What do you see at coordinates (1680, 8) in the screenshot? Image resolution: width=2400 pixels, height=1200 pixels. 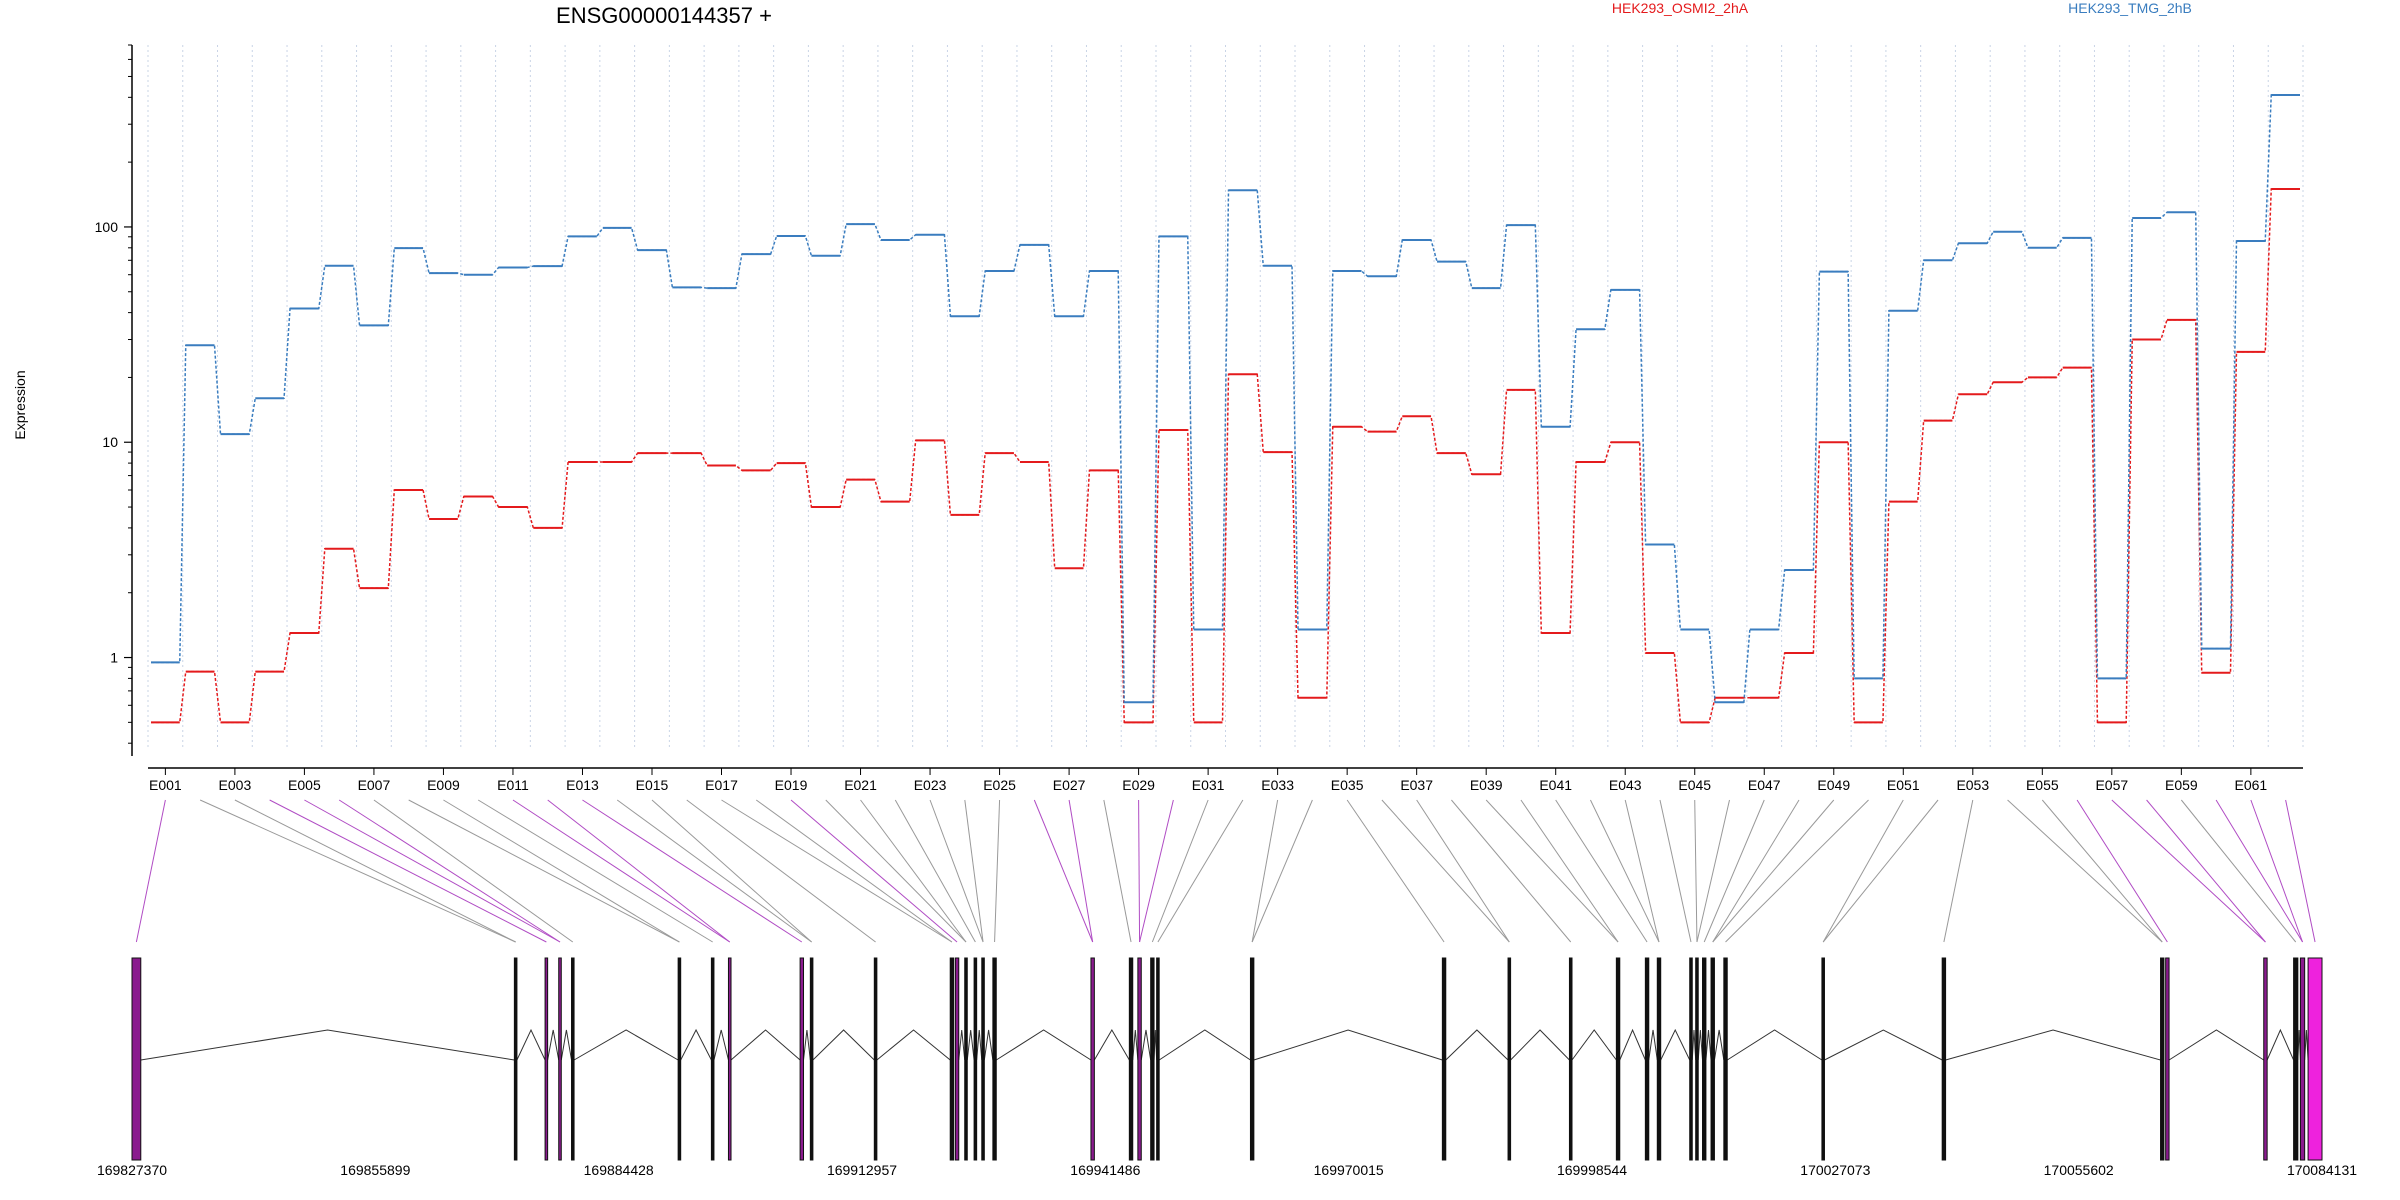 I see `legend-entry-series-a: HEK293_OSMI2_2hA` at bounding box center [1680, 8].